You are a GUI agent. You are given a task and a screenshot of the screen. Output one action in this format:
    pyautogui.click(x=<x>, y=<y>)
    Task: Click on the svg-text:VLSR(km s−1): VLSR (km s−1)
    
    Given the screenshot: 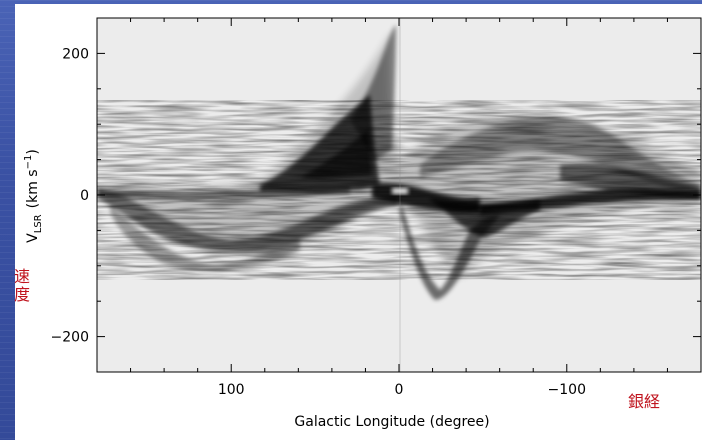 What is the action you would take?
    pyautogui.click(x=33, y=196)
    